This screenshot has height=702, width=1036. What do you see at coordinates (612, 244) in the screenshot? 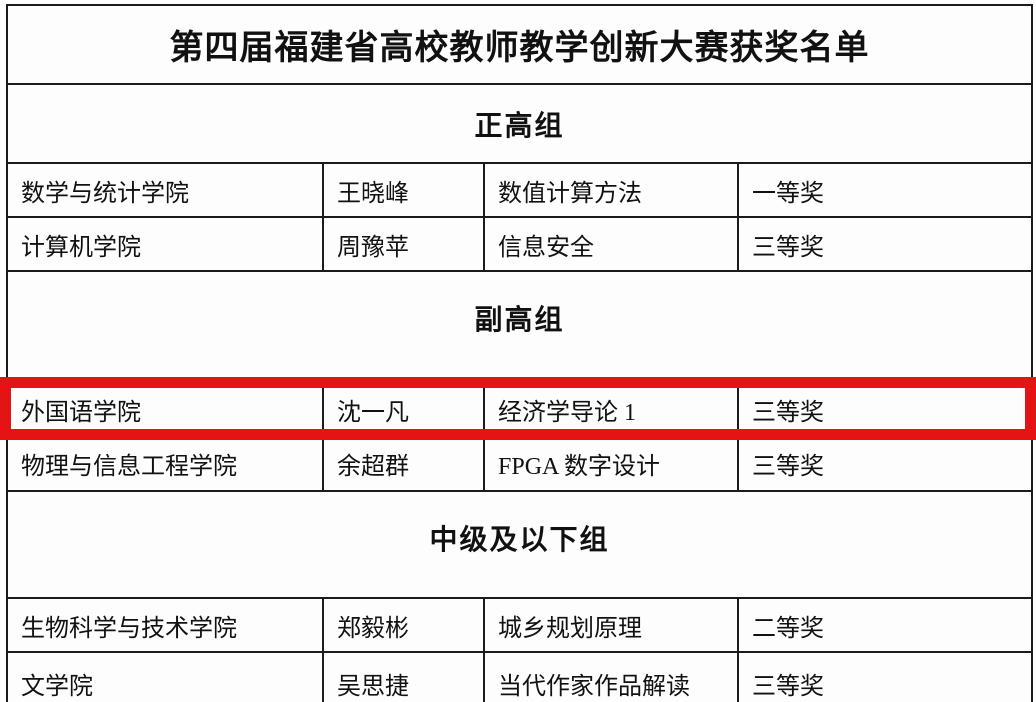
I see `cell-course: 信息安全` at bounding box center [612, 244].